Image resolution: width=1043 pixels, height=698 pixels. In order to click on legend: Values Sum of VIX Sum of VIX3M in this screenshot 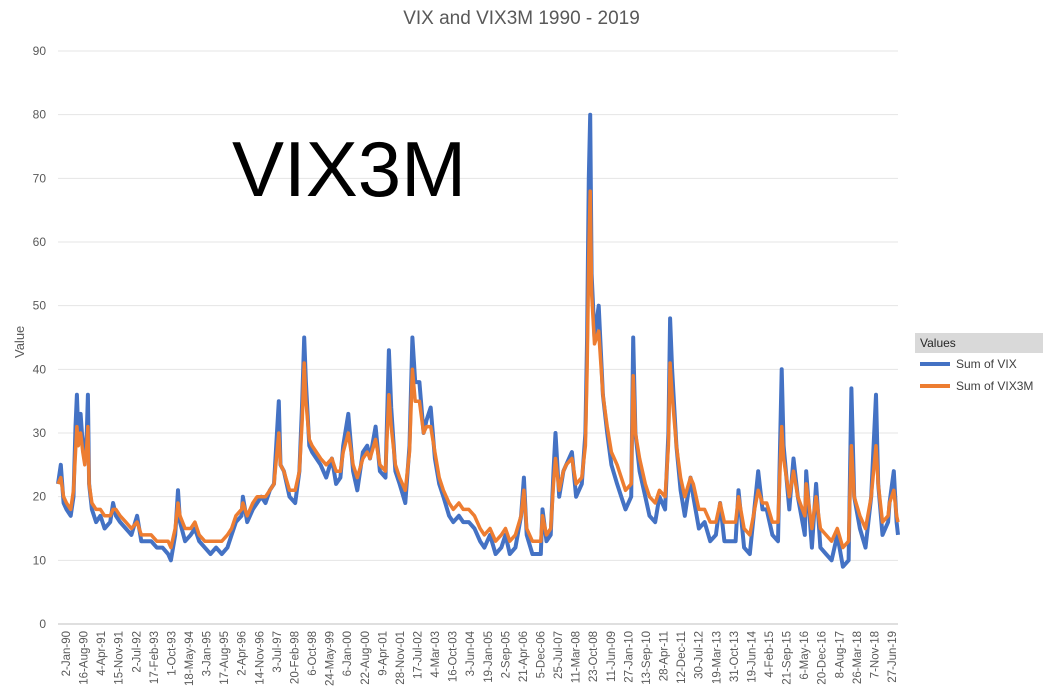, I will do `click(979, 365)`.